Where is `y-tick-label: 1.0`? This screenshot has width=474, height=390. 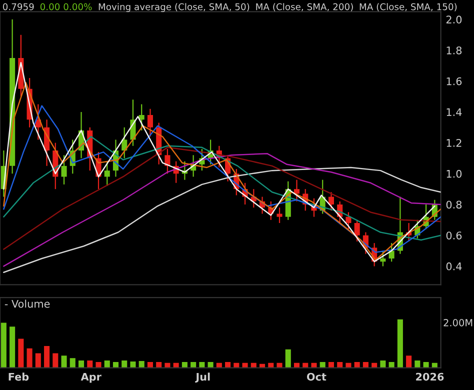 y-tick-label: 1.0 is located at coordinates (454, 174).